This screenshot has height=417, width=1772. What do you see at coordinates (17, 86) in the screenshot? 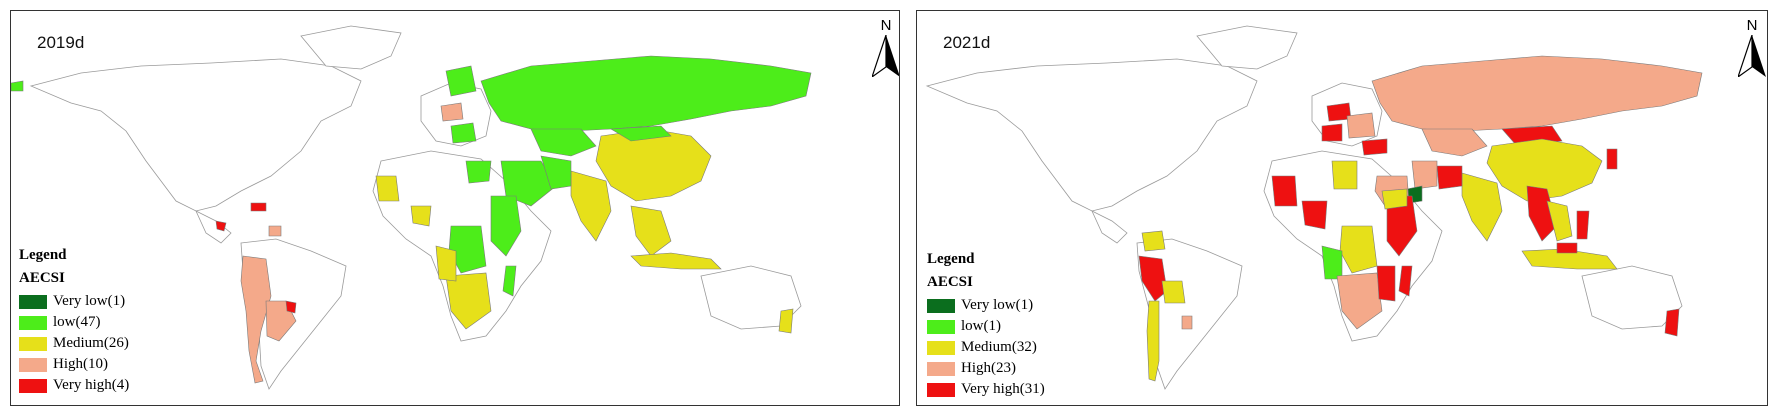
I see `region-alaska-edge` at bounding box center [17, 86].